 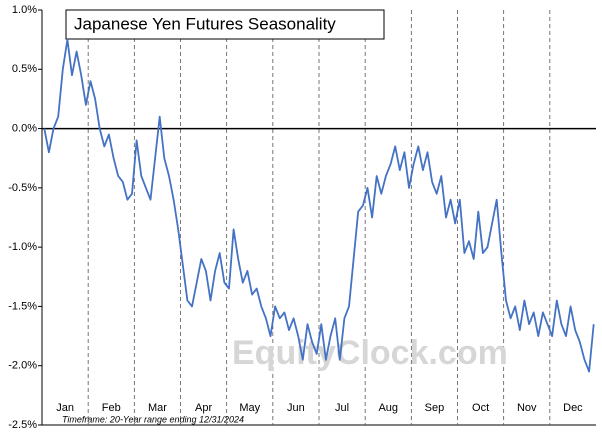 I want to click on x-tick-label: Apr, so click(x=203, y=408).